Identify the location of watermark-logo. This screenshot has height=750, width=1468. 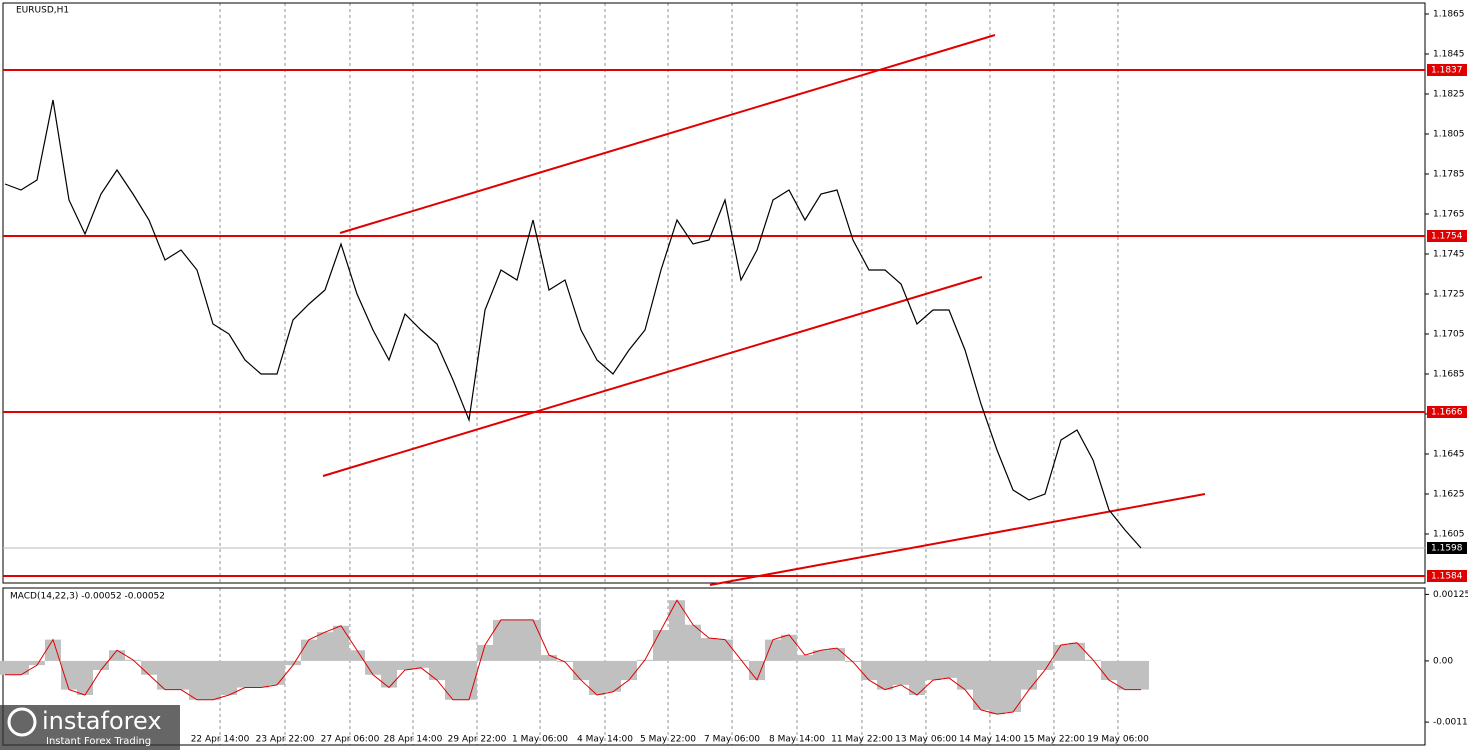
(22, 722).